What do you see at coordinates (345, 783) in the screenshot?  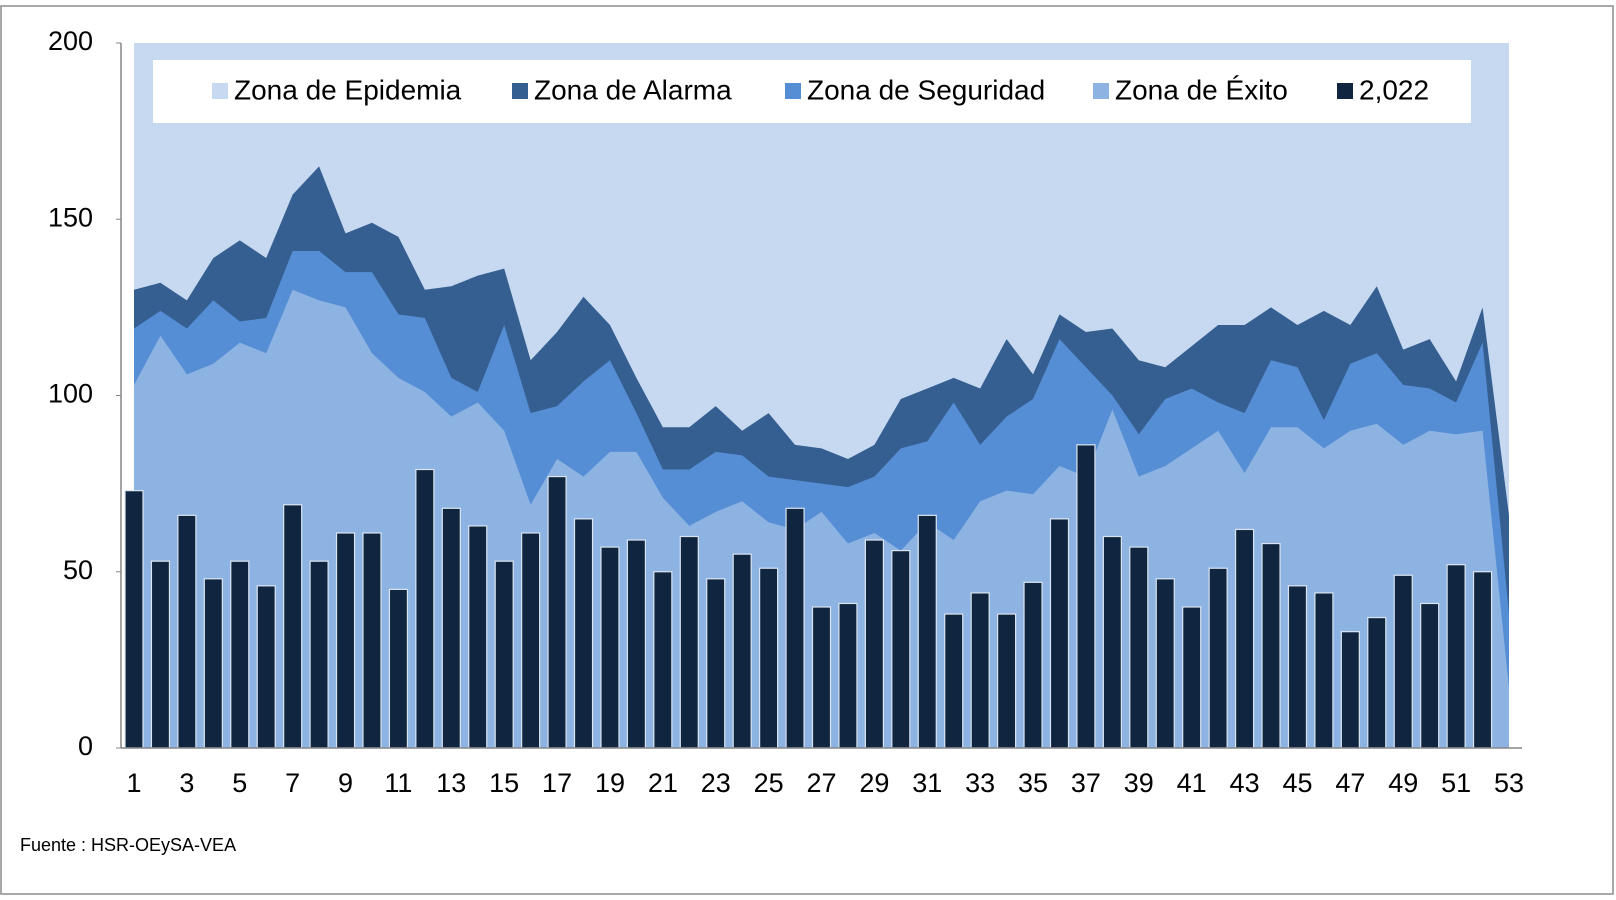 I see `x-tick-label: 9` at bounding box center [345, 783].